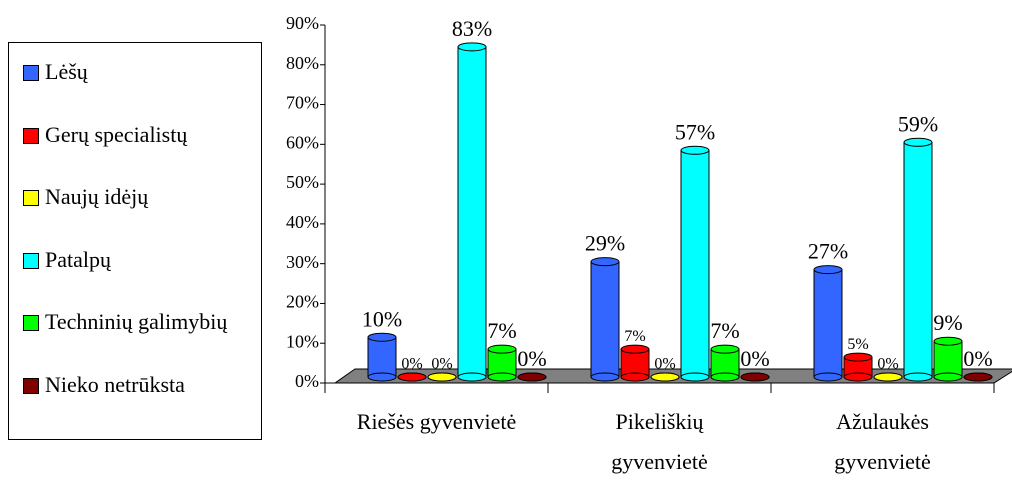 The height and width of the screenshot is (482, 1012). What do you see at coordinates (695, 131) in the screenshot?
I see `data-label: 57%` at bounding box center [695, 131].